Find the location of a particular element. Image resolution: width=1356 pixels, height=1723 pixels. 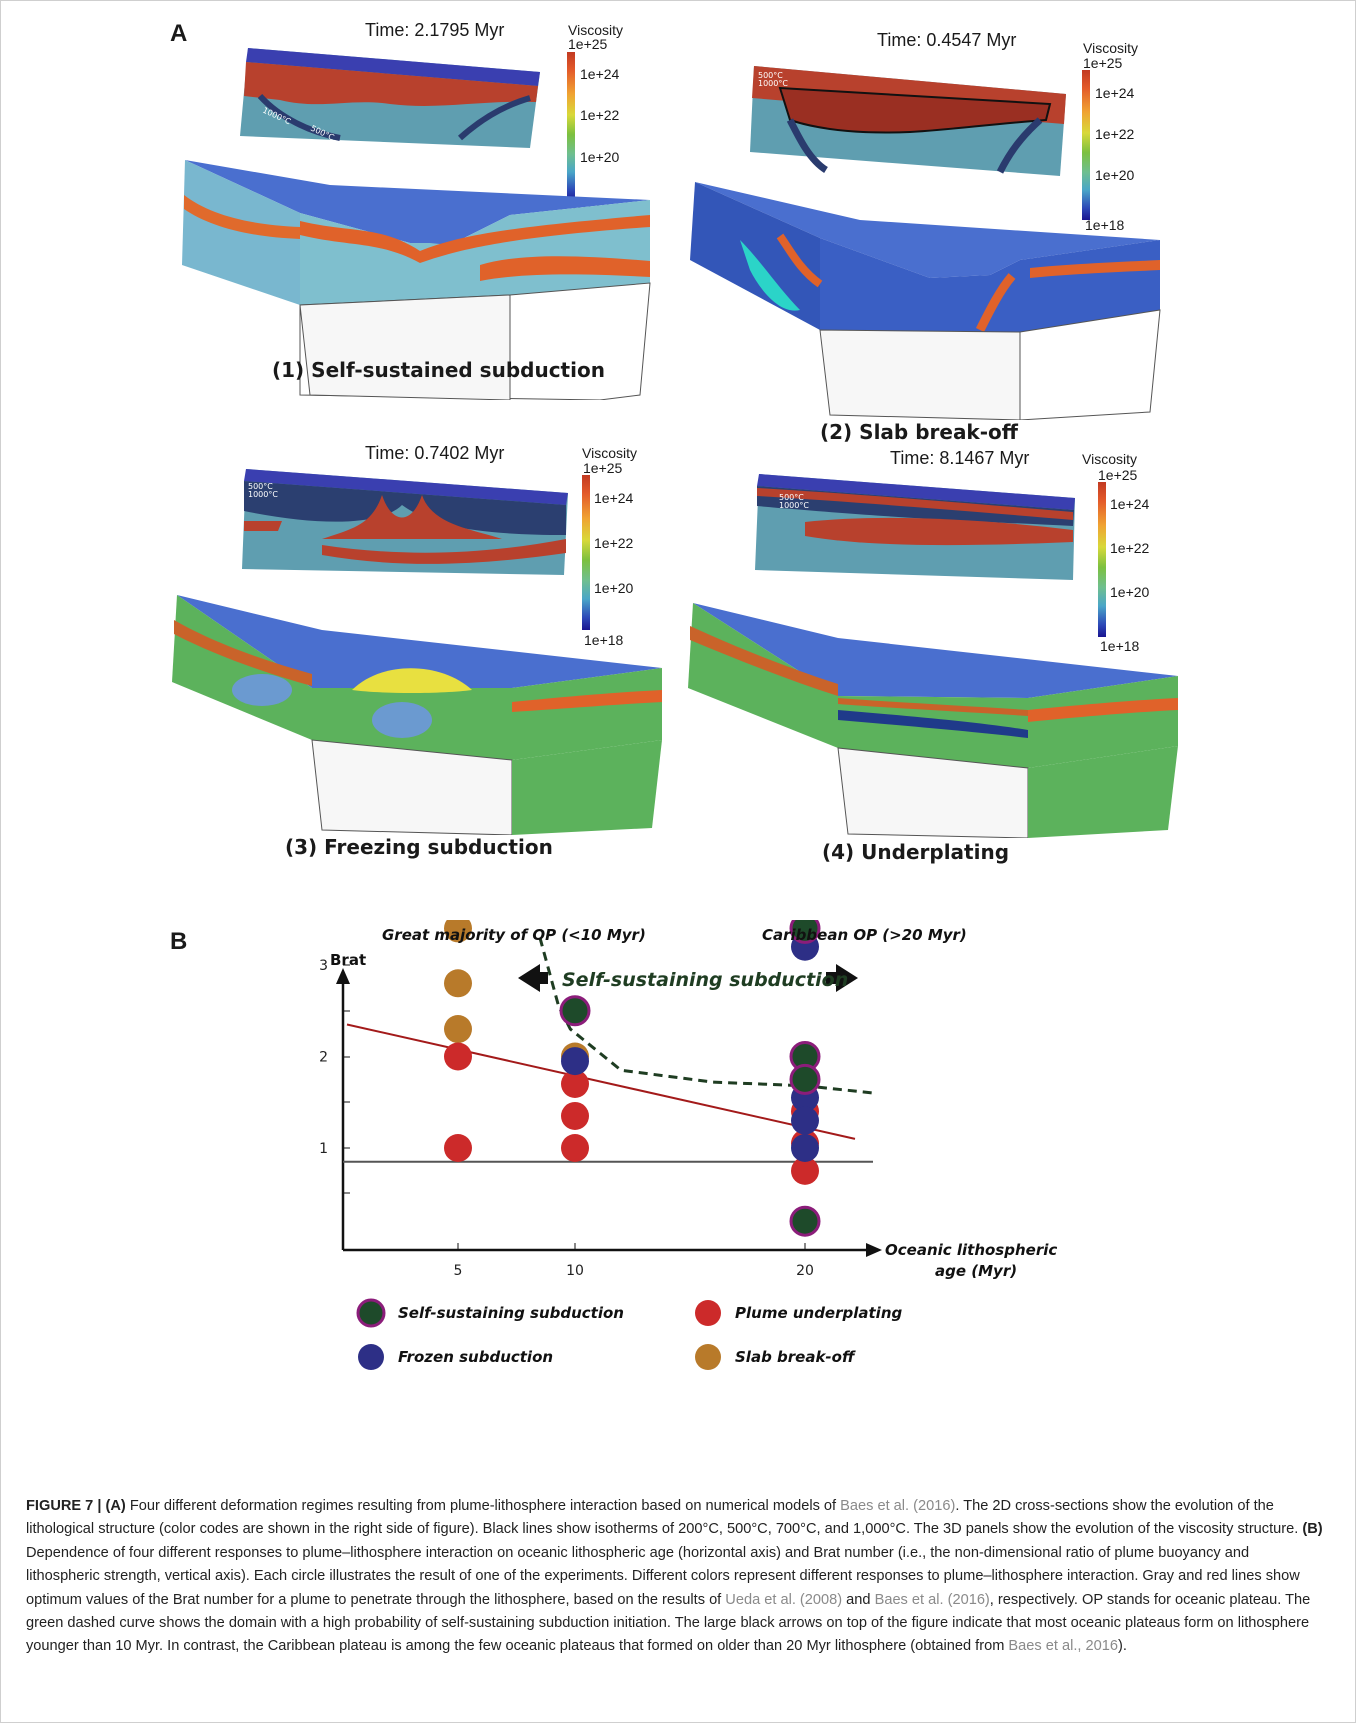

scene1-3d-model is located at coordinates (416, 280).